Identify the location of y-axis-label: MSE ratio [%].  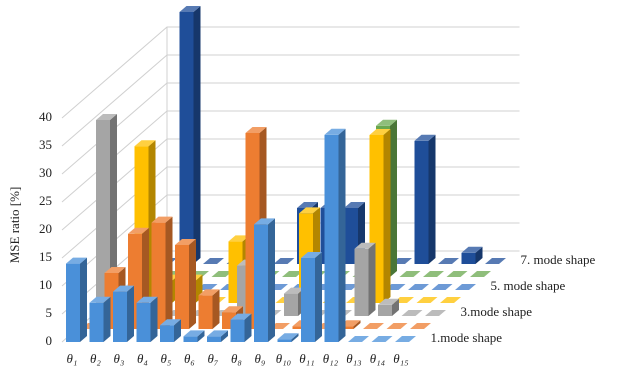
(14, 225).